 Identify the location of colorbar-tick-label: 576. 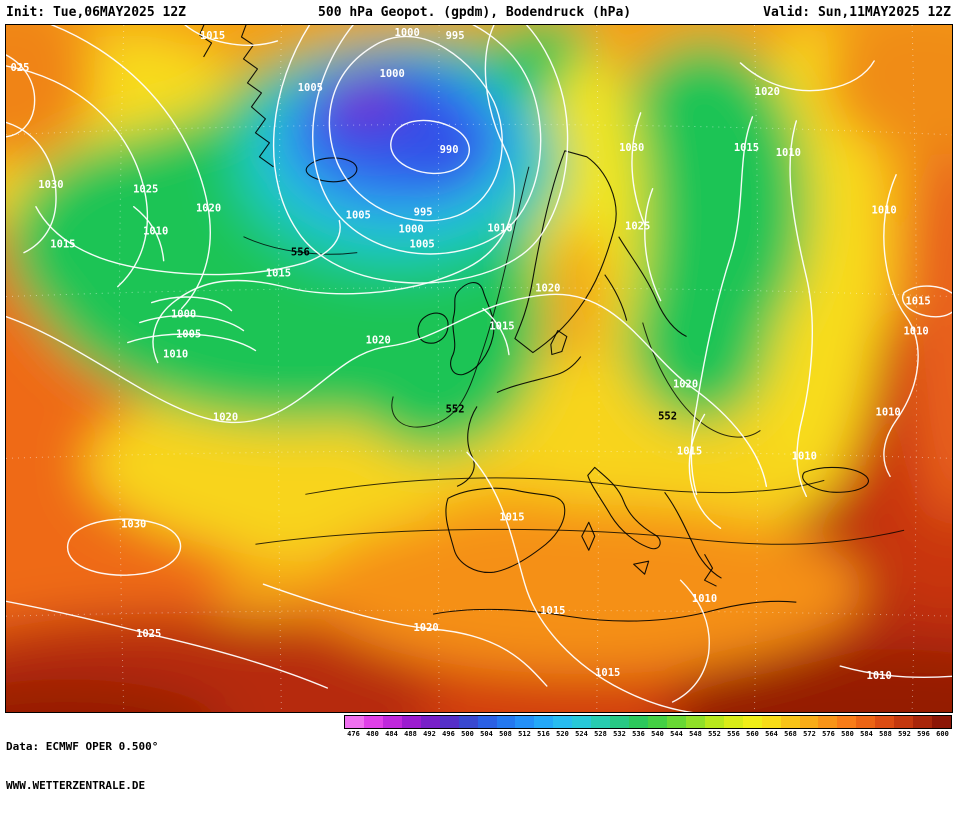
(828, 734).